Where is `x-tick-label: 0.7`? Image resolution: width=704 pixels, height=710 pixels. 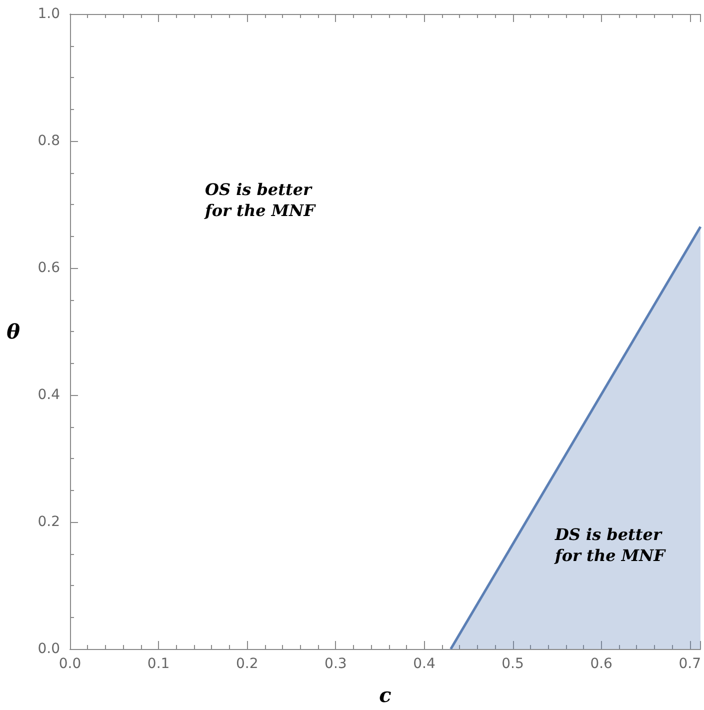
x-tick-label: 0.7 is located at coordinates (689, 664).